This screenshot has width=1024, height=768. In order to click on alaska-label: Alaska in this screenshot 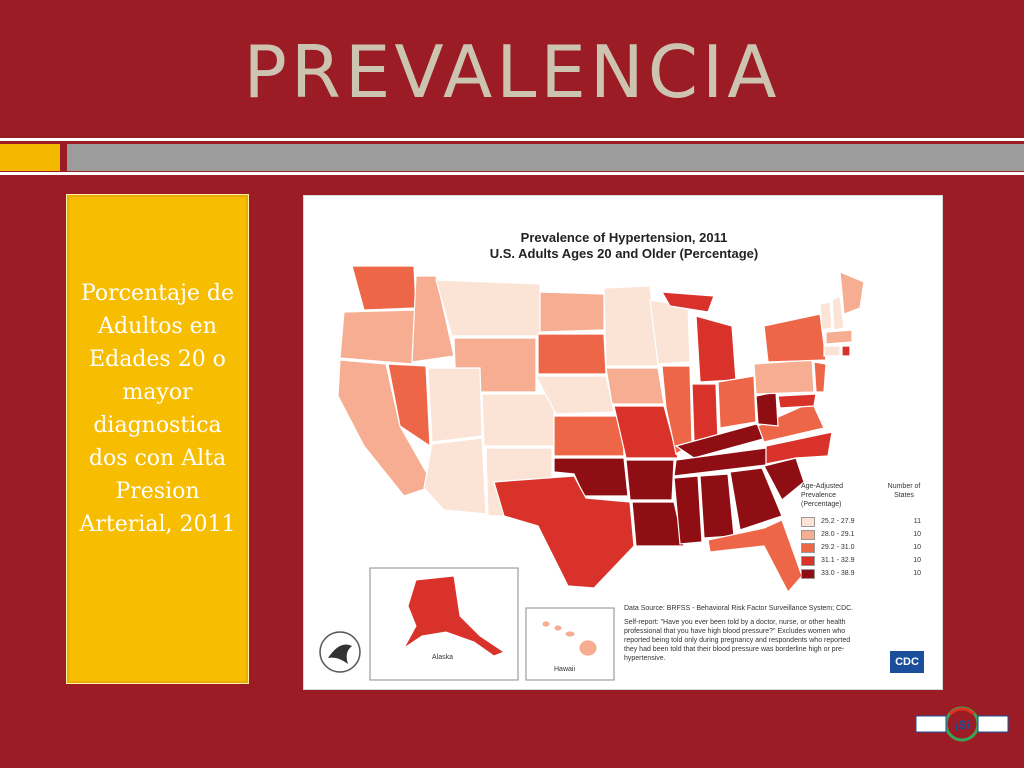, I will do `click(443, 657)`.